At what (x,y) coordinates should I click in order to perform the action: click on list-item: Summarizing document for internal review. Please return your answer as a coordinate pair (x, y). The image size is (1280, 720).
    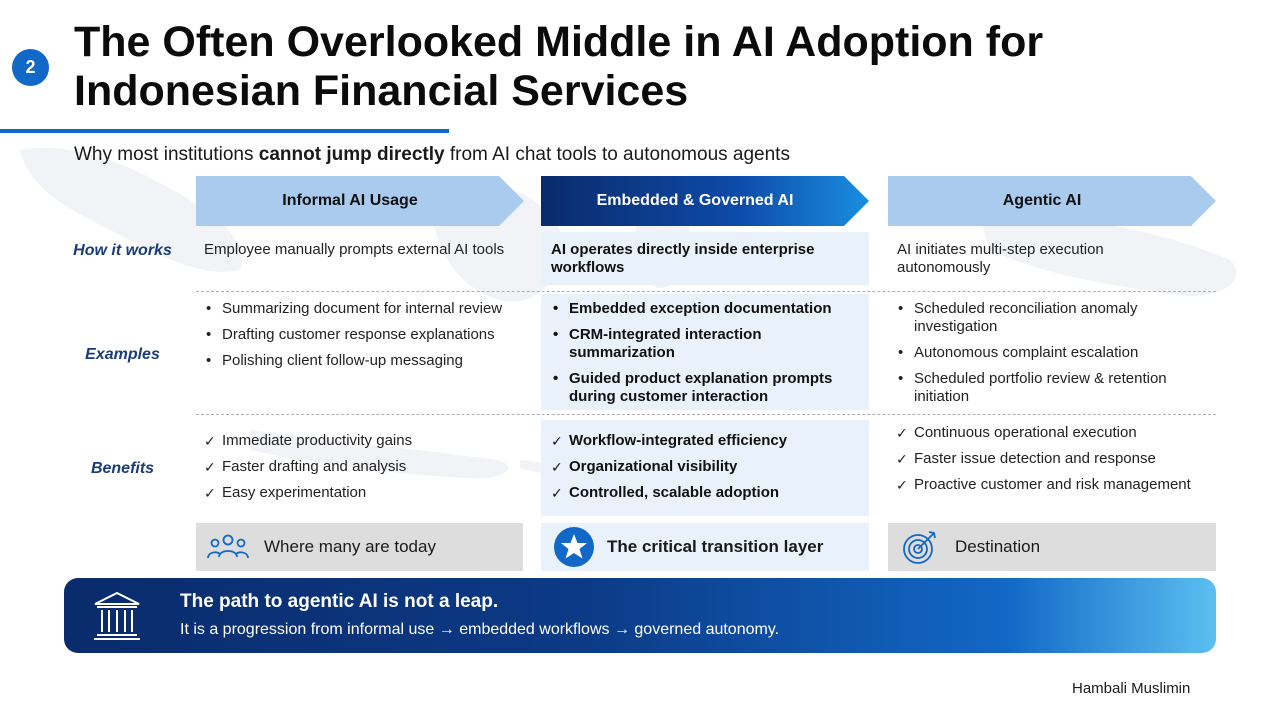
    Looking at the image, I should click on (359, 309).